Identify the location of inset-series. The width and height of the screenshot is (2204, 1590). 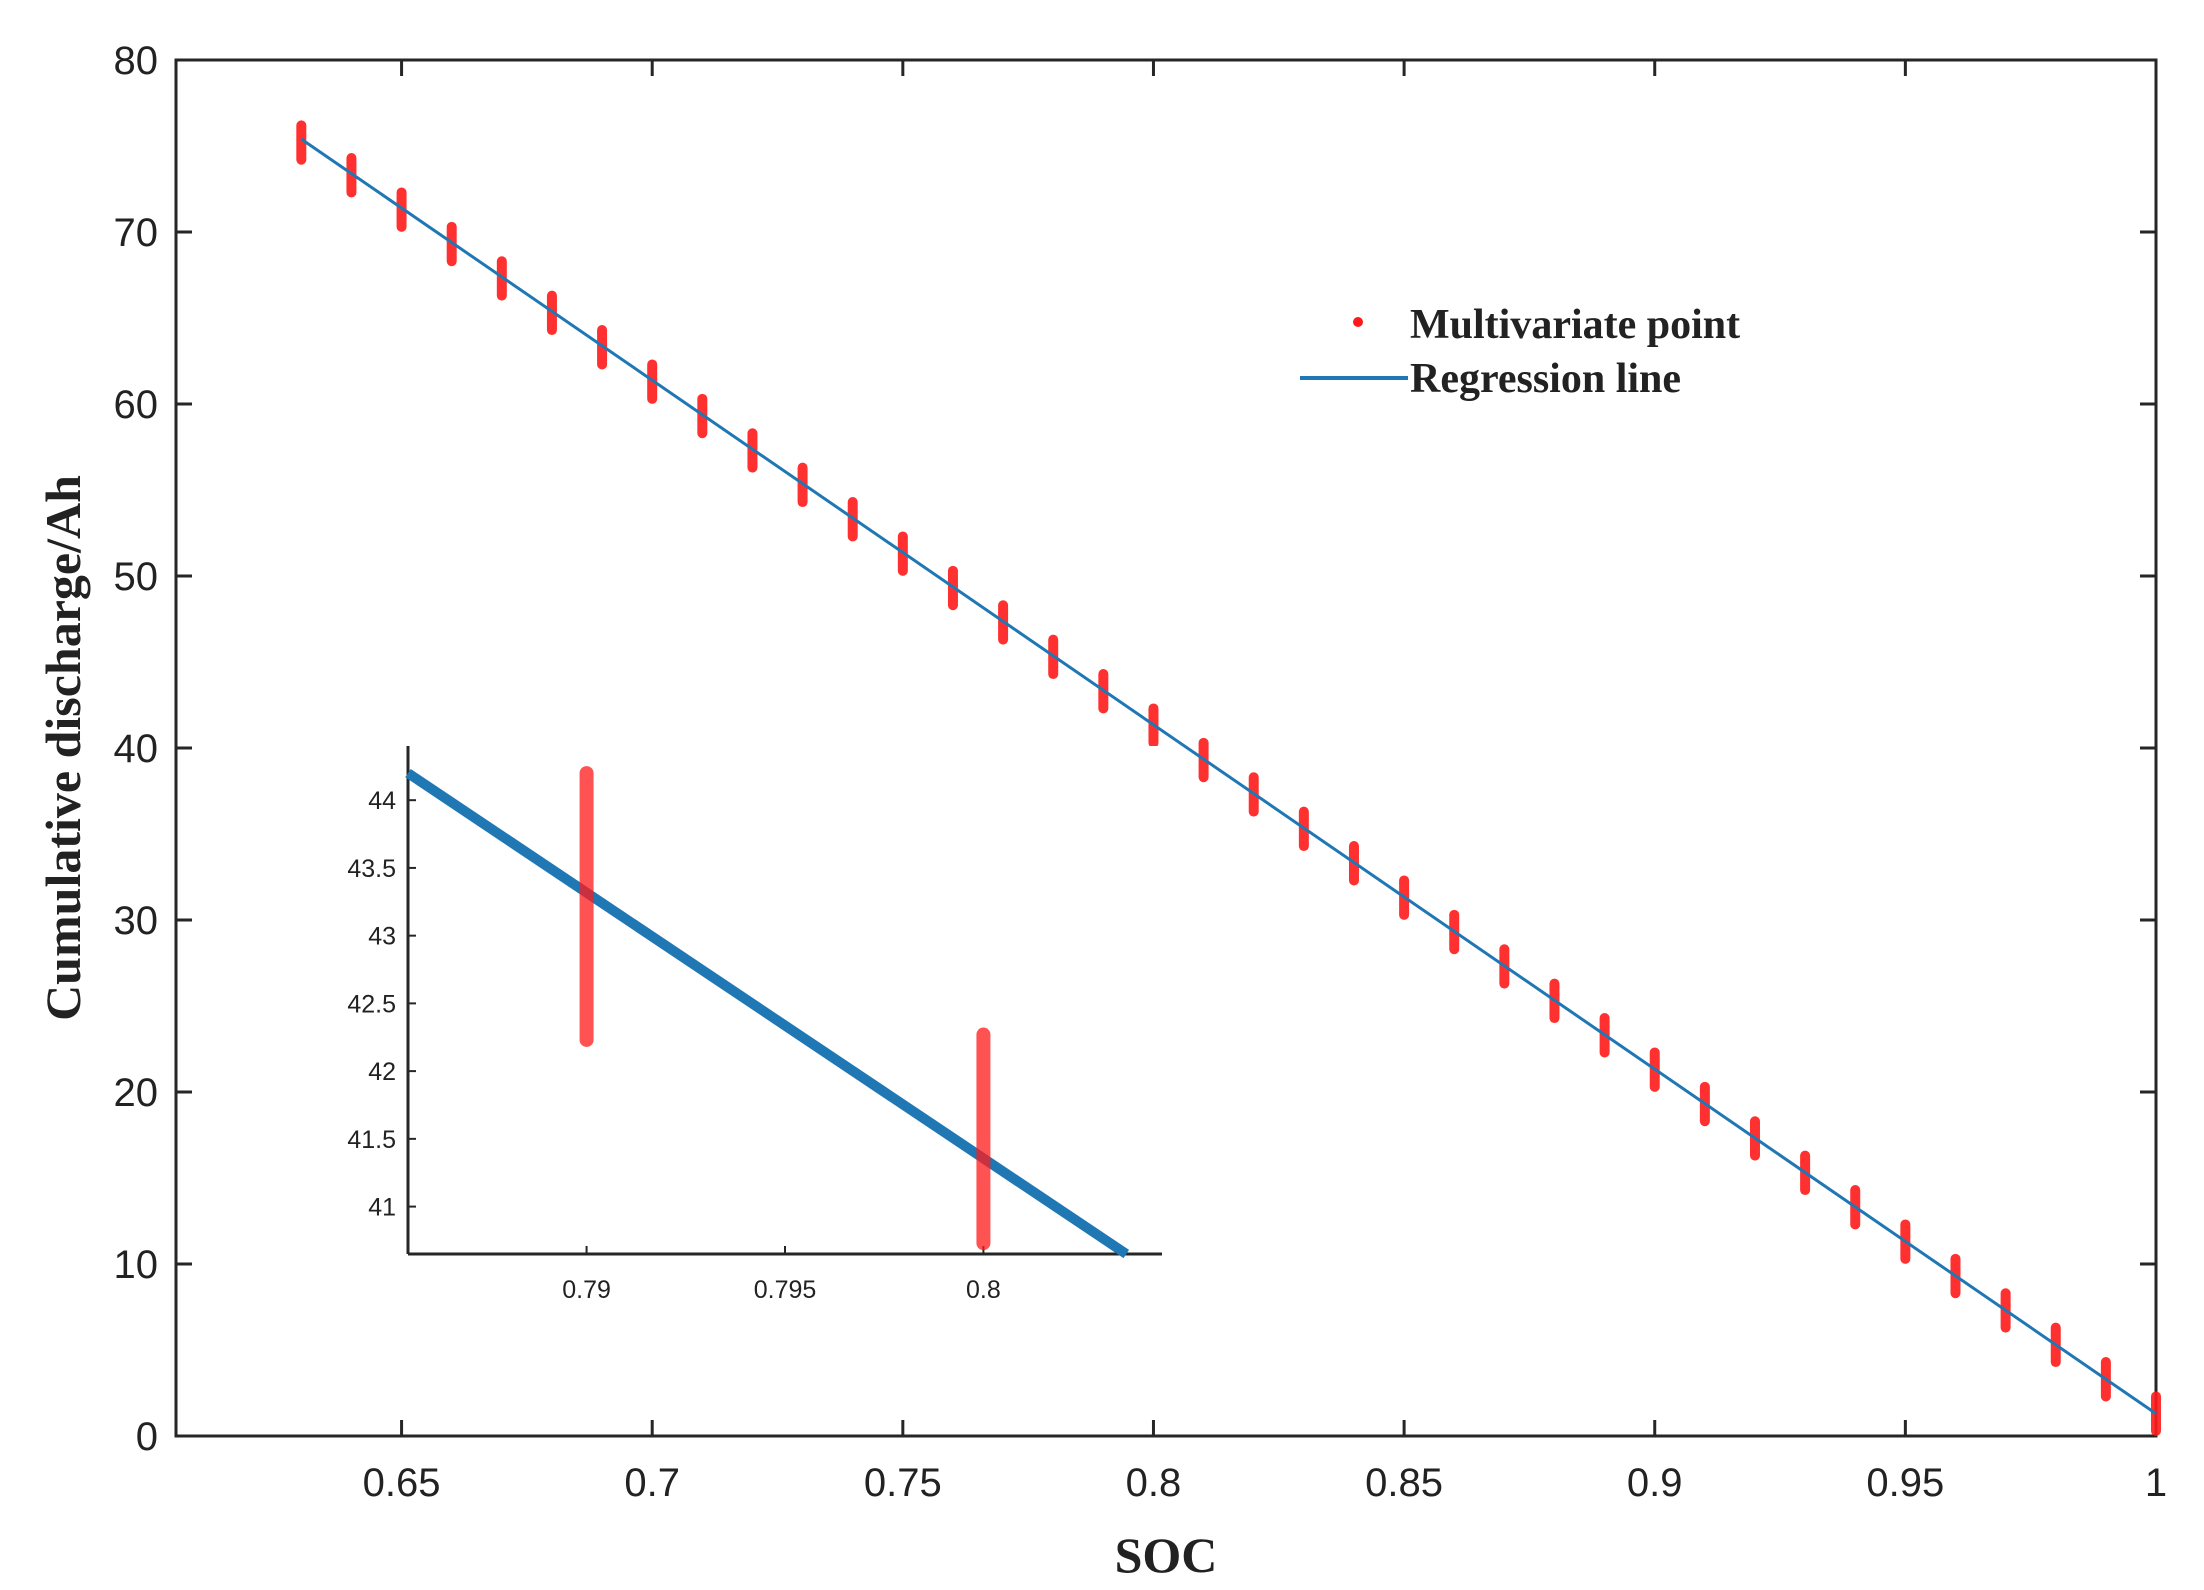
(767, 1012).